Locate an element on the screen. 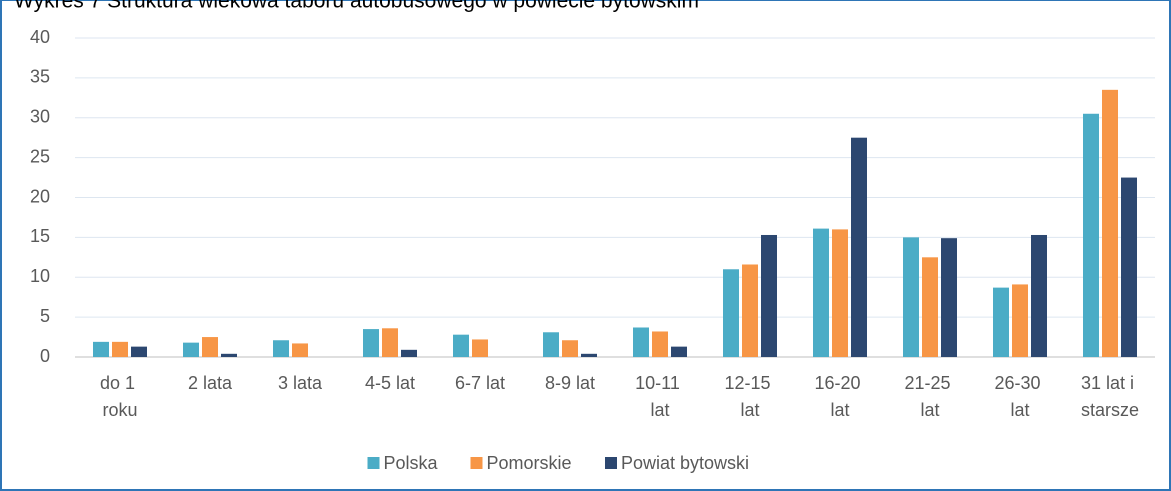 The image size is (1171, 491). y-tick-label: 40 is located at coordinates (40, 37).